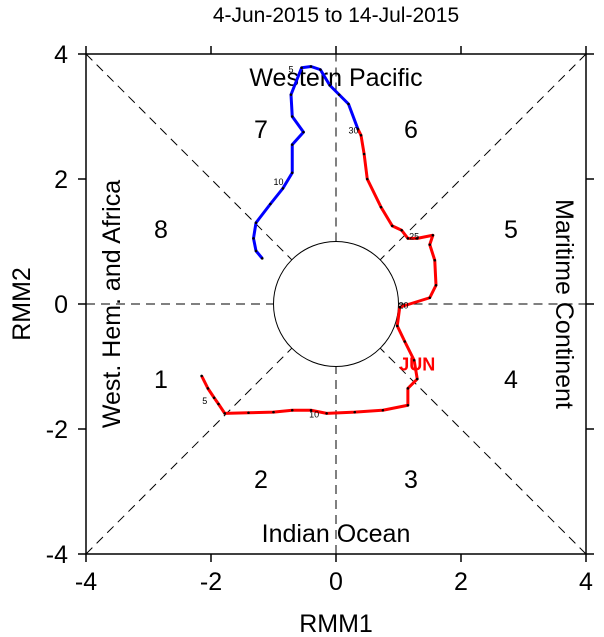  Describe the element at coordinates (22, 304) in the screenshot. I see `y-axis-label: RMM2` at that location.